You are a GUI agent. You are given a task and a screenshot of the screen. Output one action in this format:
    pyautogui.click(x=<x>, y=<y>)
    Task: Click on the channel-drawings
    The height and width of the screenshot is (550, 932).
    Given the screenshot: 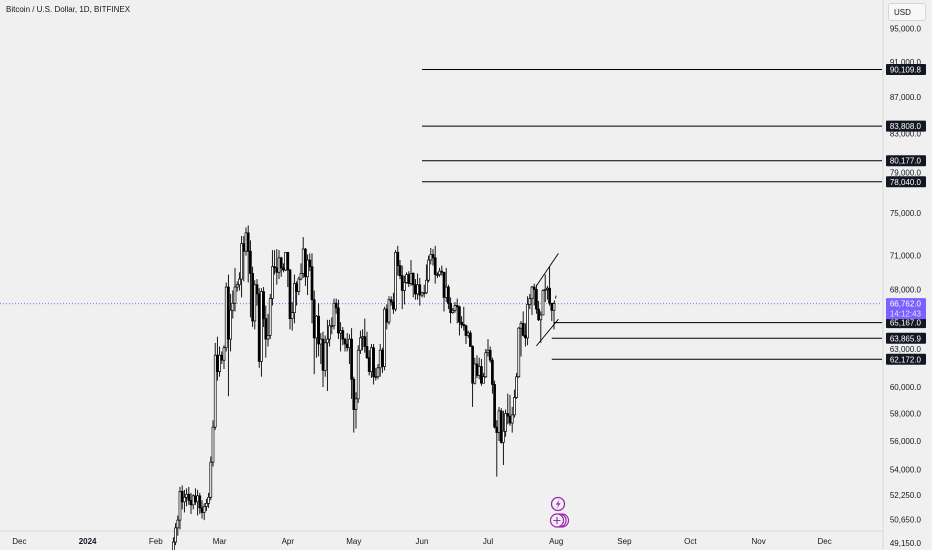 What is the action you would take?
    pyautogui.click(x=547, y=300)
    